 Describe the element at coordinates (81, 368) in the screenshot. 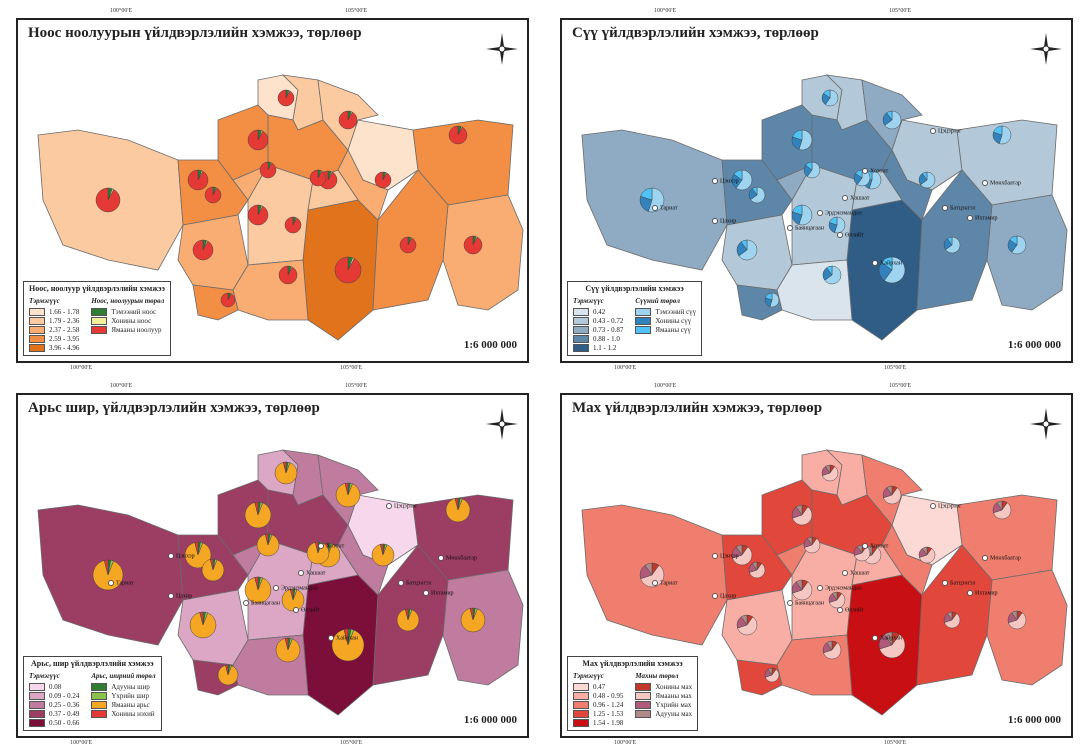

I see `longitude-label-bottom: 100°00'E` at that location.